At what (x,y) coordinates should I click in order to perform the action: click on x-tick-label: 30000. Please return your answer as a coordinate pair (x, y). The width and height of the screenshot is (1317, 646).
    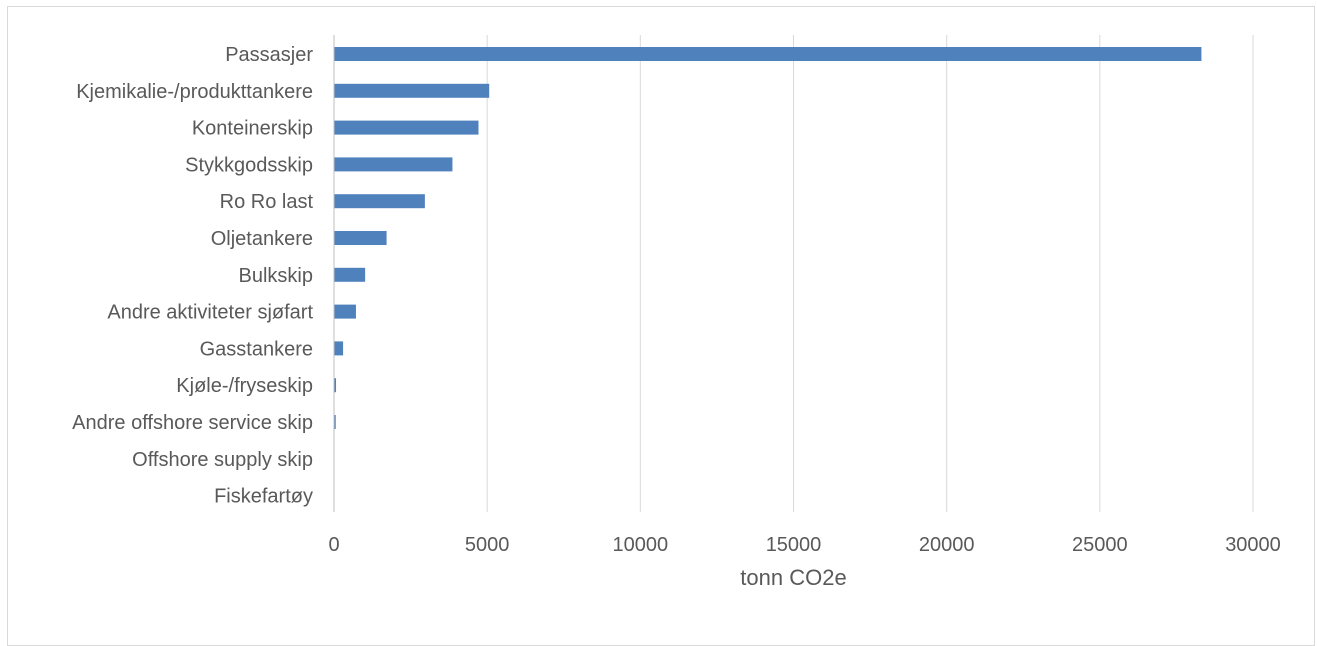
    Looking at the image, I should click on (1253, 545).